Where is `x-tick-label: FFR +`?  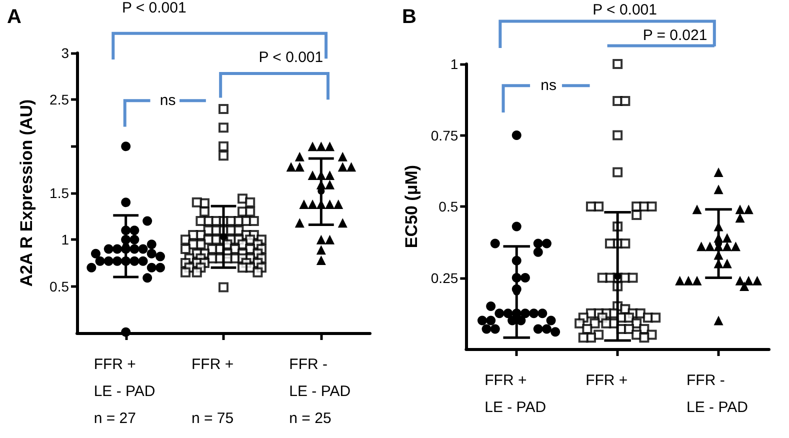
x-tick-label: FFR + is located at coordinates (607, 380).